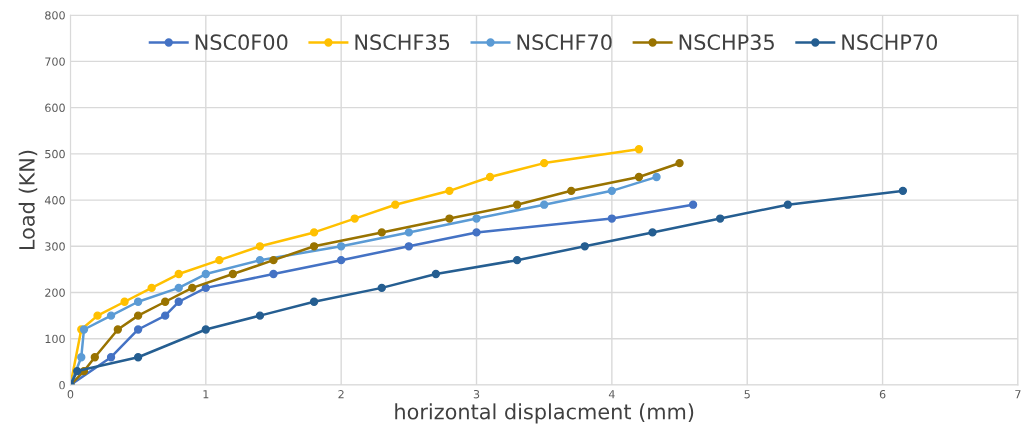 The image size is (1021, 434). Describe the element at coordinates (62, 385) in the screenshot. I see `y-tick-label: 0` at that location.